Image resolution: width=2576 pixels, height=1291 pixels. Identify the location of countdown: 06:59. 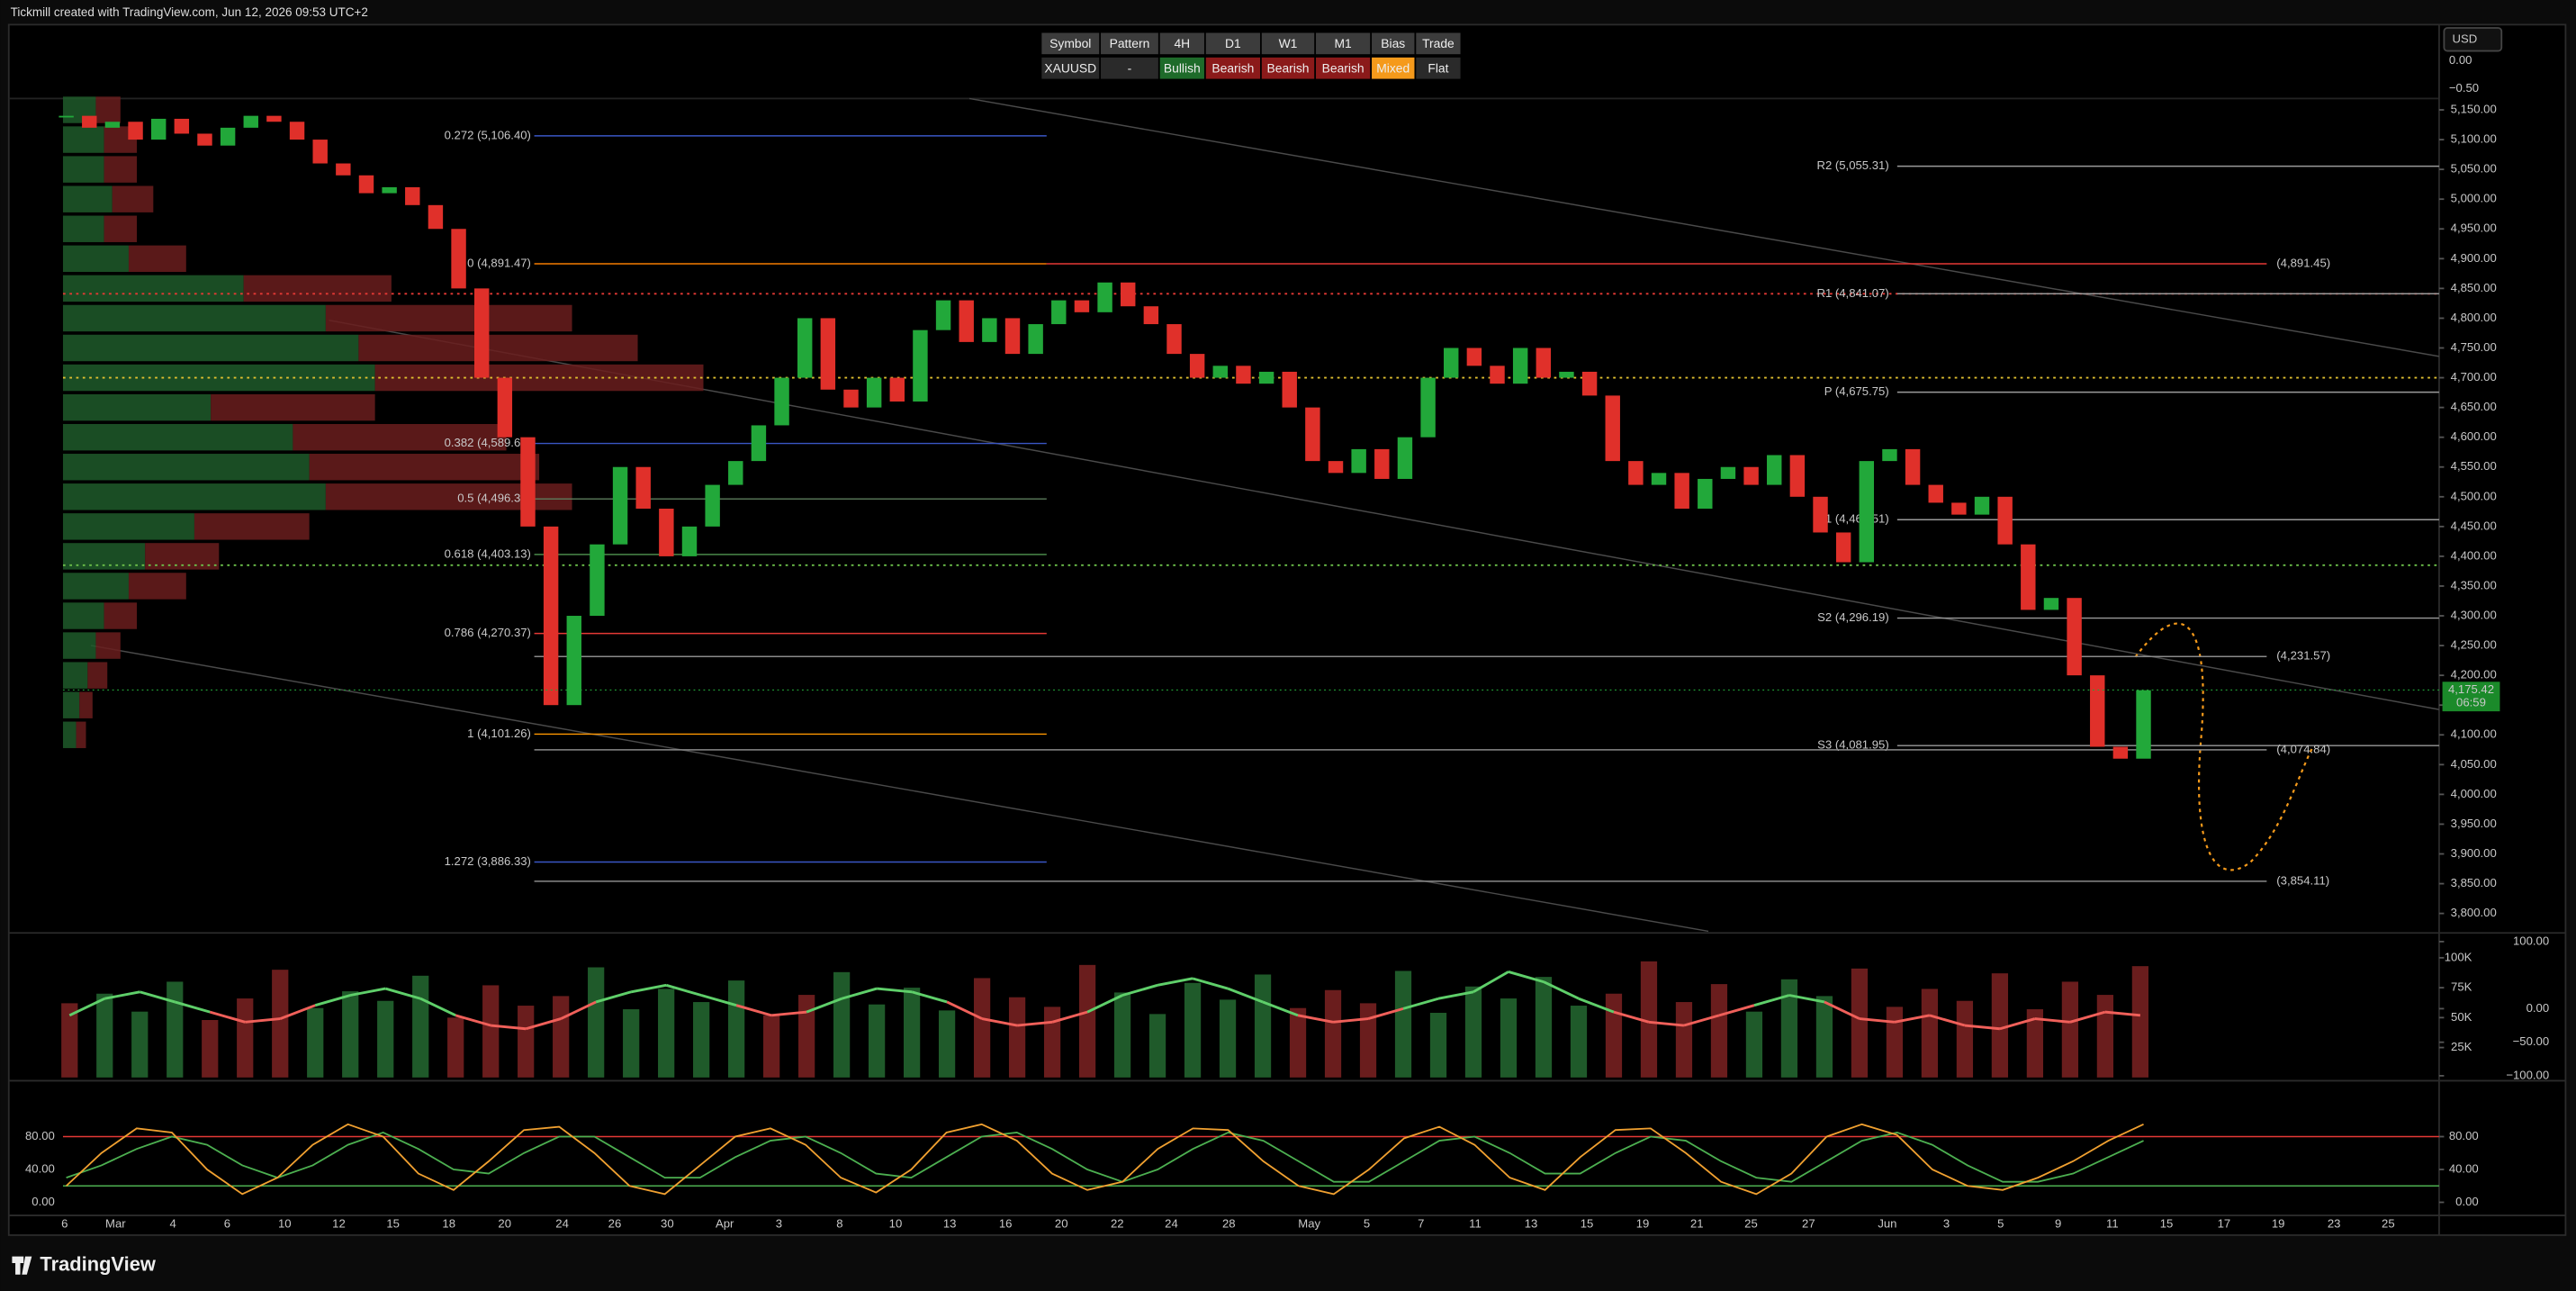
(2471, 702).